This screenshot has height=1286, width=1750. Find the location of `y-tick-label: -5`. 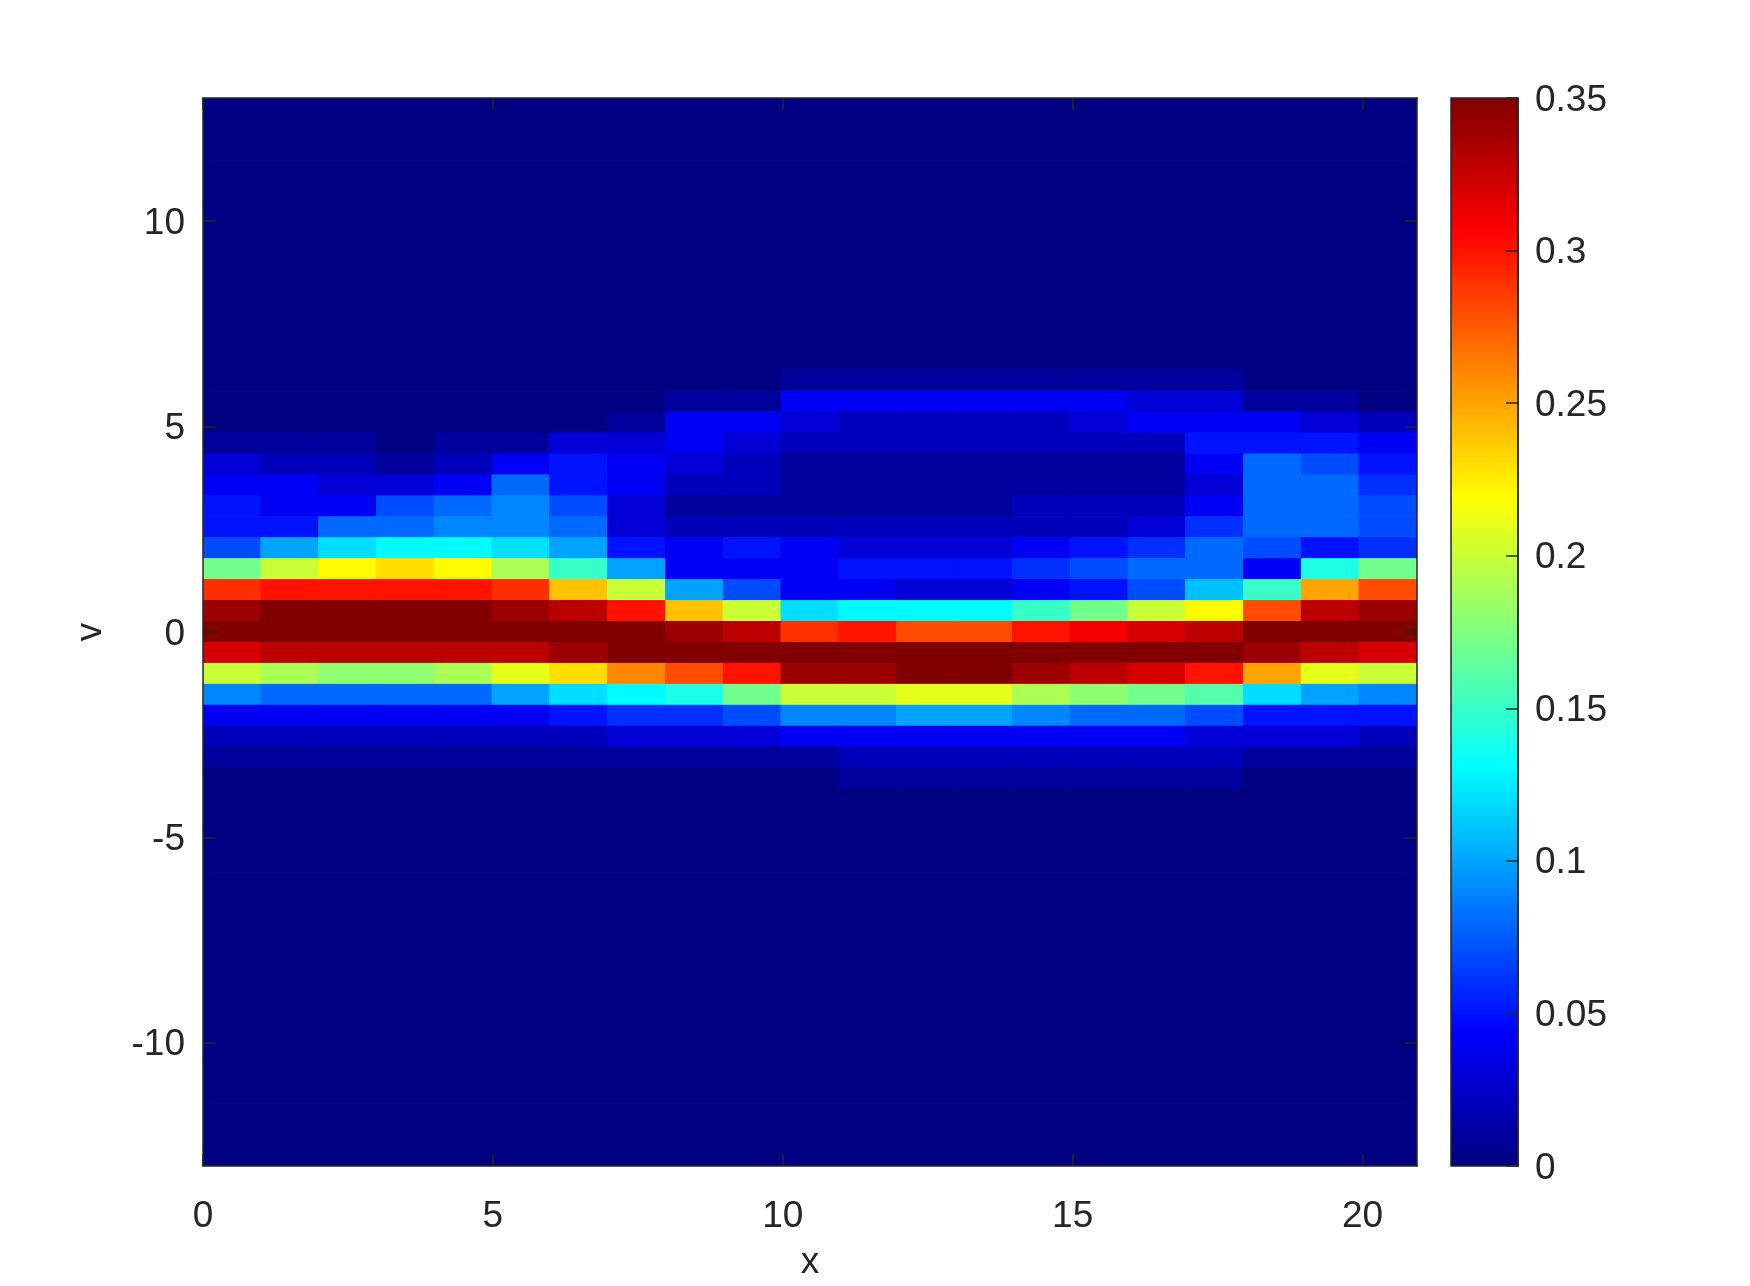

y-tick-label: -5 is located at coordinates (168, 837).